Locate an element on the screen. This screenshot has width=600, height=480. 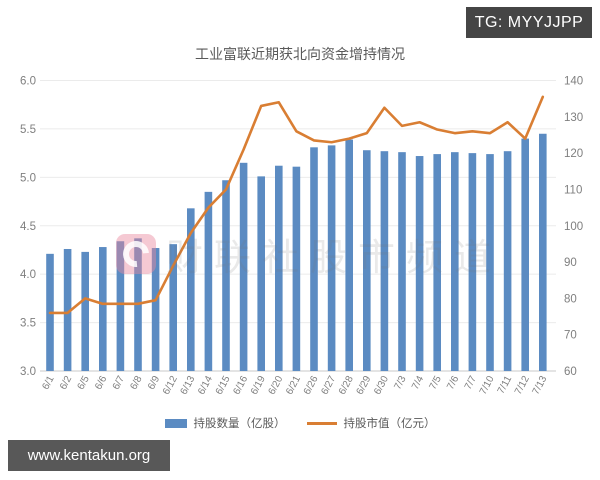
right-axis-tick: 130 is located at coordinates (573, 118).